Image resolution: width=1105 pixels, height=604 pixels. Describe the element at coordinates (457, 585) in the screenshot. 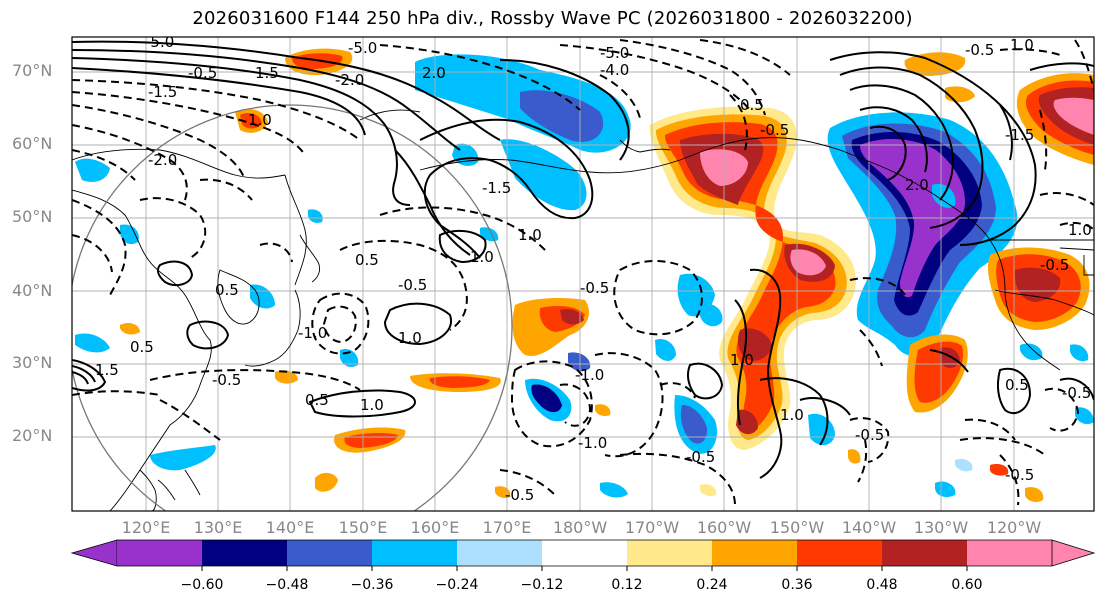

I see `colorbar-tick-label: −0.24` at that location.